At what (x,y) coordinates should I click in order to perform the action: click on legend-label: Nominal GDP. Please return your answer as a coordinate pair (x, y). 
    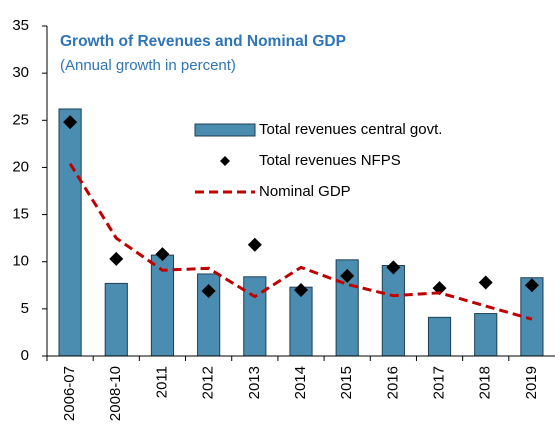
    Looking at the image, I should click on (305, 191).